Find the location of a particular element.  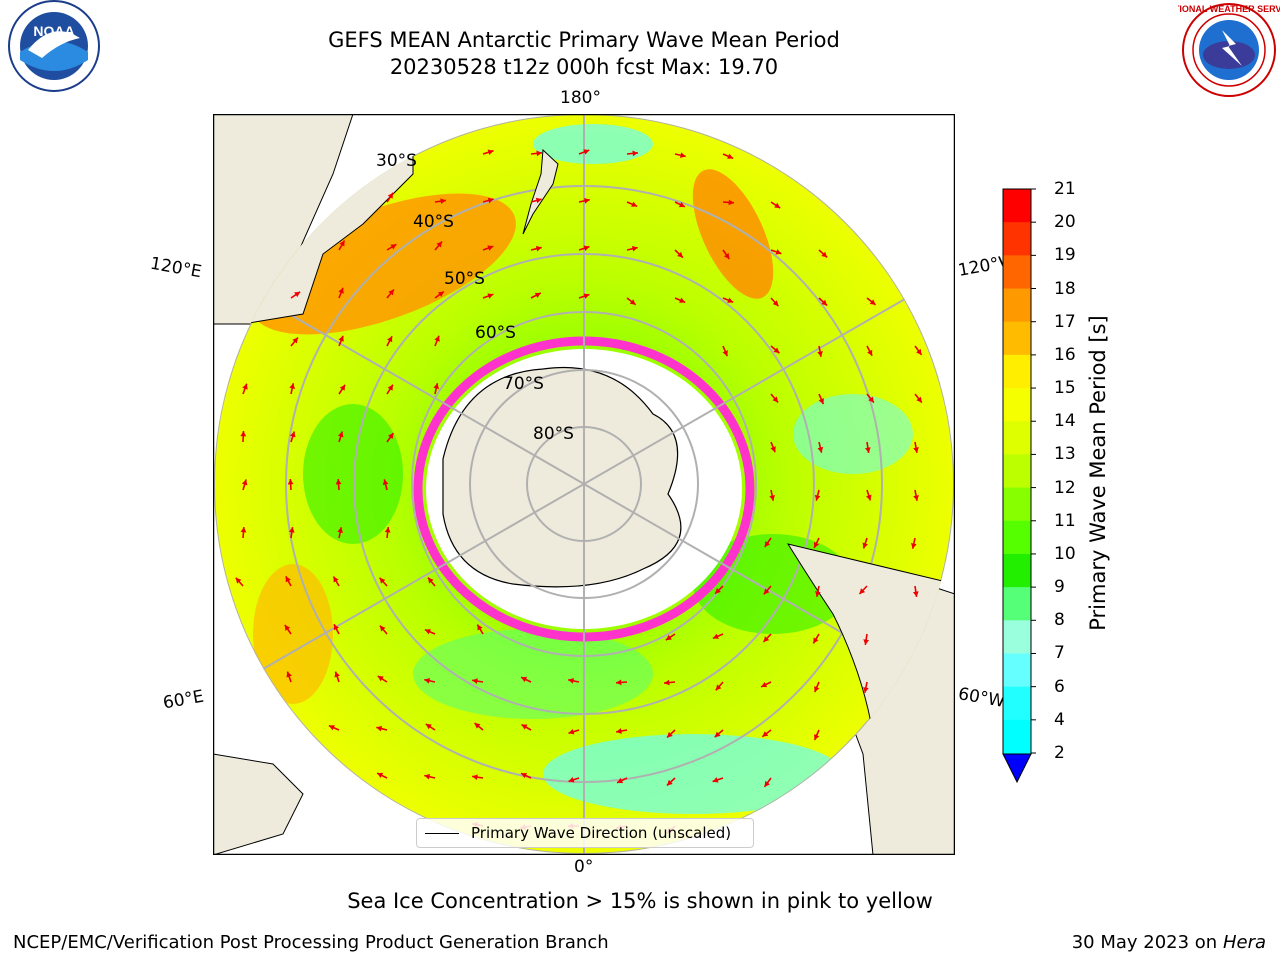

footer-date: 30 May 2023 on Hera is located at coordinates (1169, 942).